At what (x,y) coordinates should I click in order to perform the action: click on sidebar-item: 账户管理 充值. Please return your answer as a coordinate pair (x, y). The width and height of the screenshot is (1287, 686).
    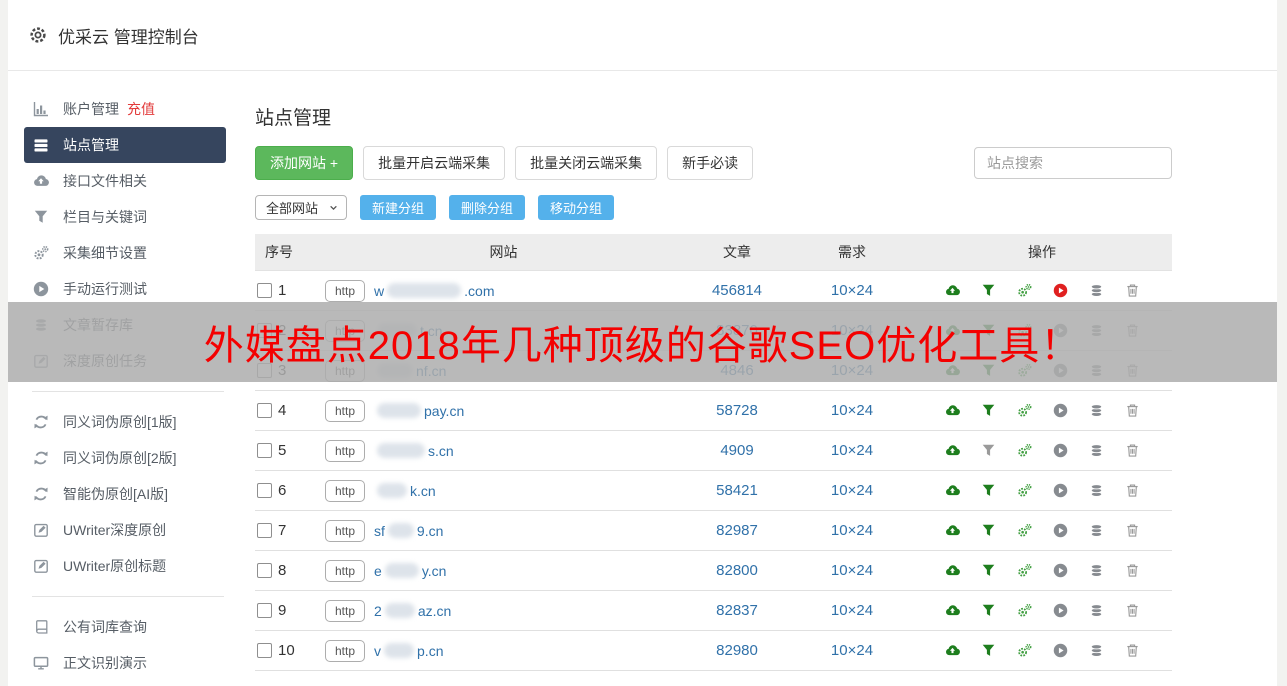
    Looking at the image, I should click on (128, 109).